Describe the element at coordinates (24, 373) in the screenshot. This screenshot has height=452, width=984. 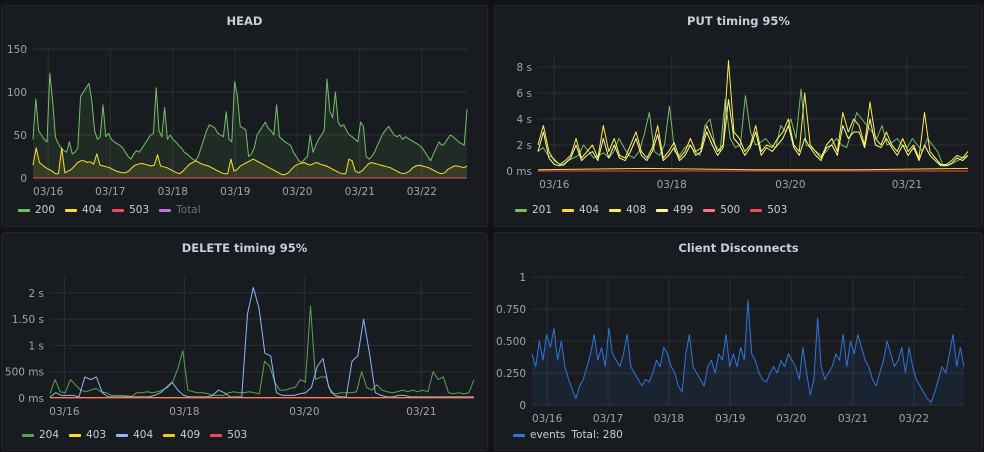
I see `y-tick-label: 500 ms` at that location.